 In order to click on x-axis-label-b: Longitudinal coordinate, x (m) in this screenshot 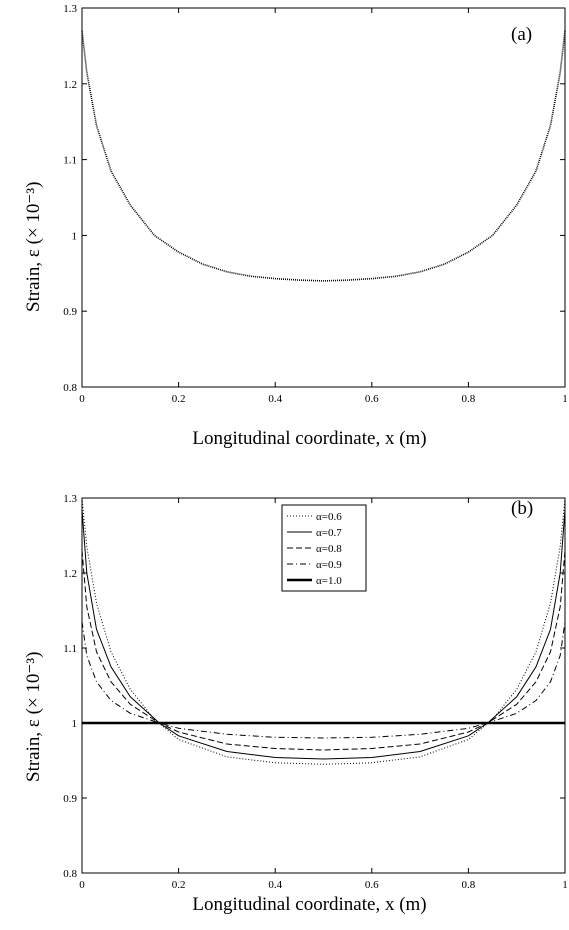, I will do `click(309, 904)`.